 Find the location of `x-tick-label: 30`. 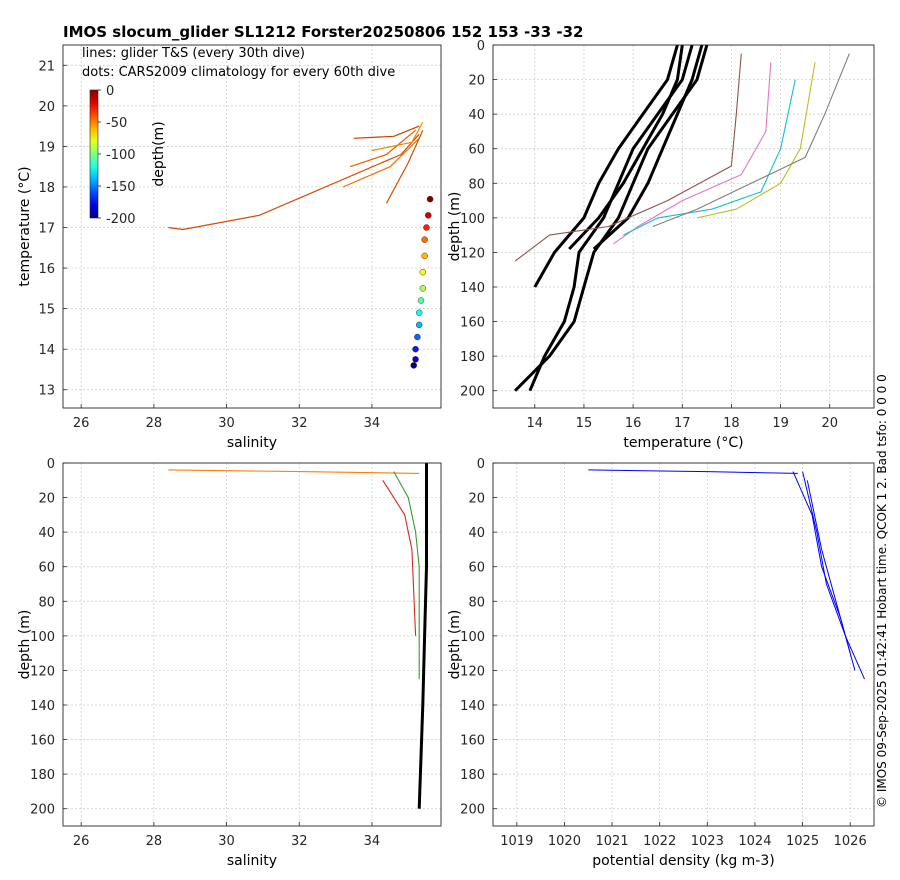

x-tick-label: 30 is located at coordinates (226, 423).